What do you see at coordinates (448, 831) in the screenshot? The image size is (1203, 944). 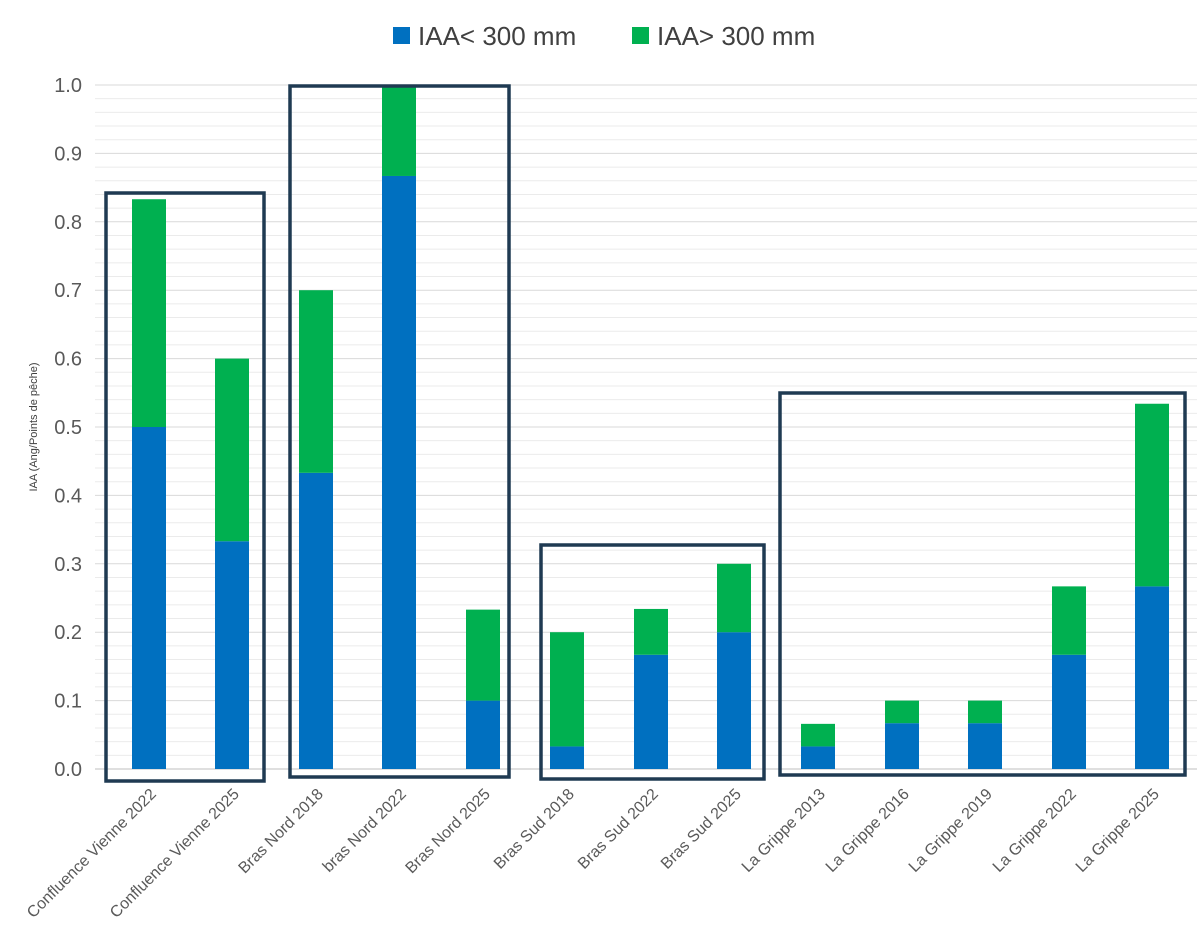 I see `x-tick-label: Bras Nord 2025` at bounding box center [448, 831].